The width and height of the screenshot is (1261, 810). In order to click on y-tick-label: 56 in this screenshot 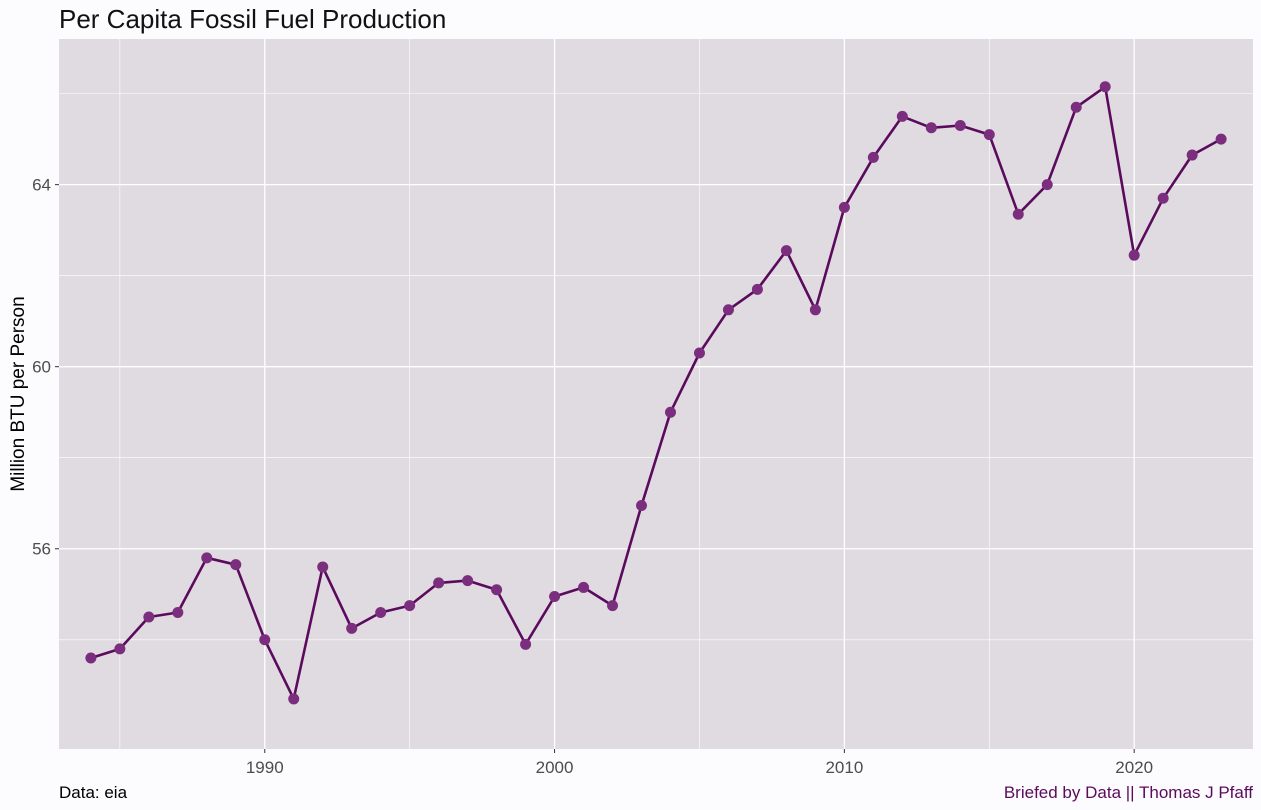, I will do `click(41, 549)`.